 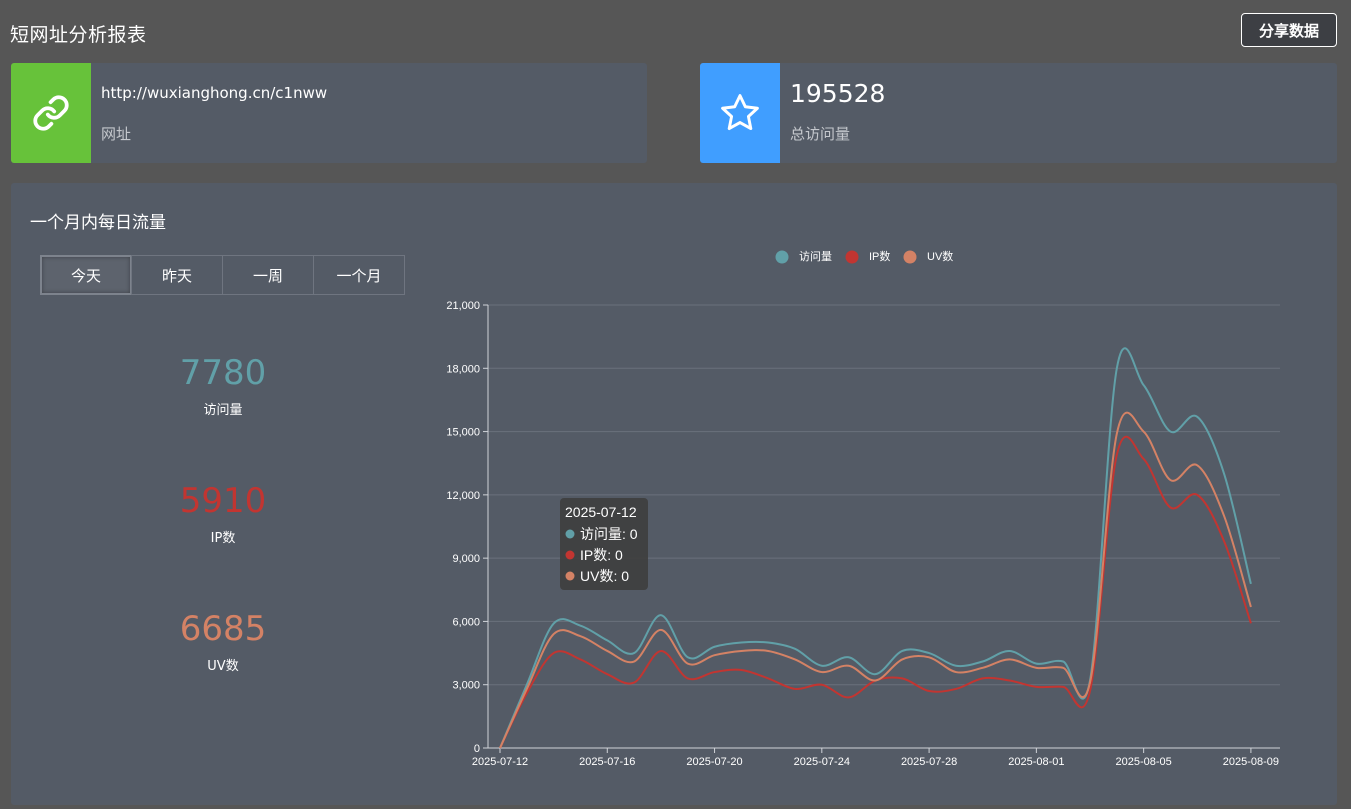 I want to click on y-tick-label: 15,000, so click(x=463, y=433).